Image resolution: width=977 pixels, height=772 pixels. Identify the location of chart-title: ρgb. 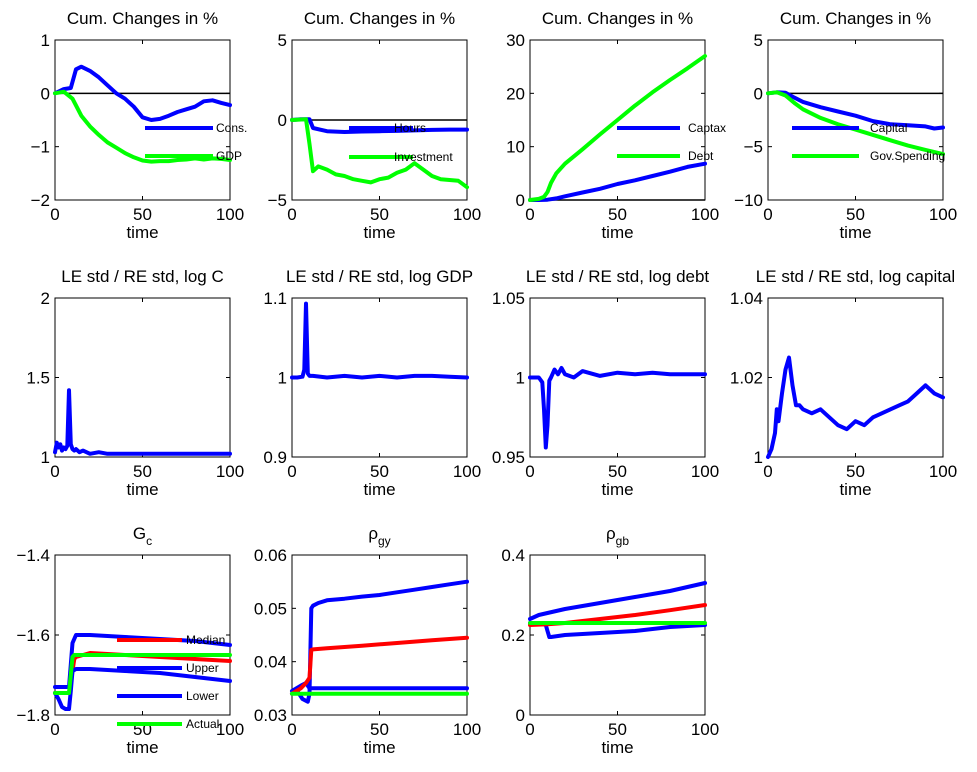
(617, 536).